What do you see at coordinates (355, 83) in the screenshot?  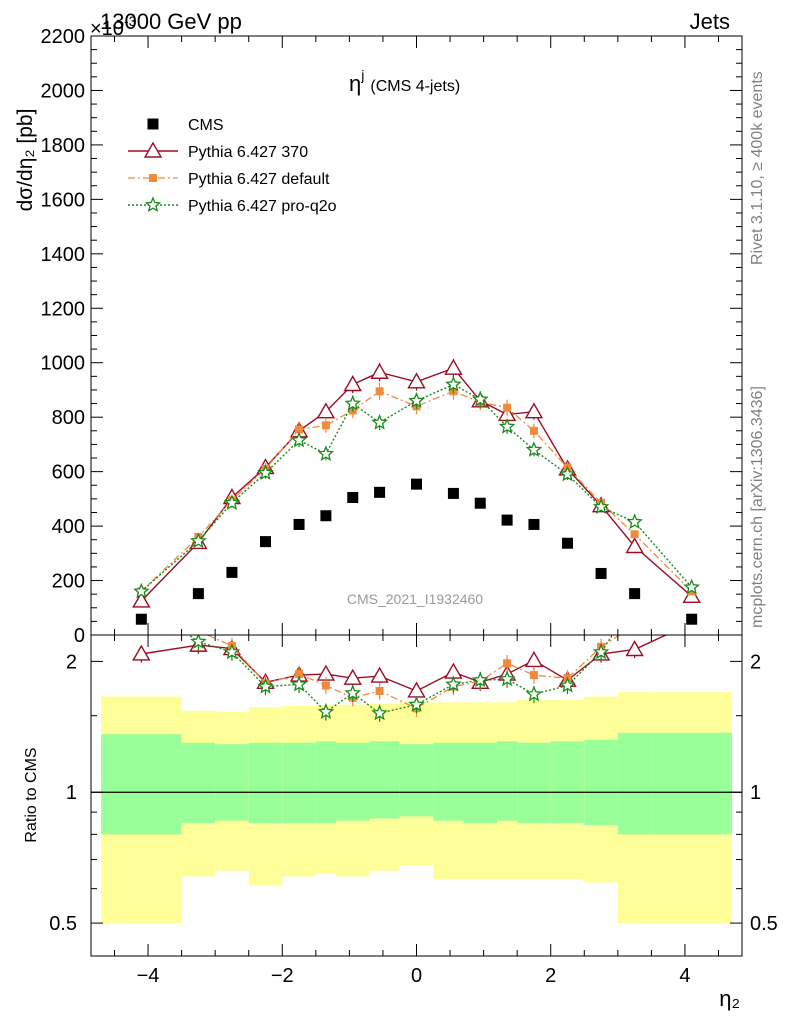 I see `main-title-symbol: η` at bounding box center [355, 83].